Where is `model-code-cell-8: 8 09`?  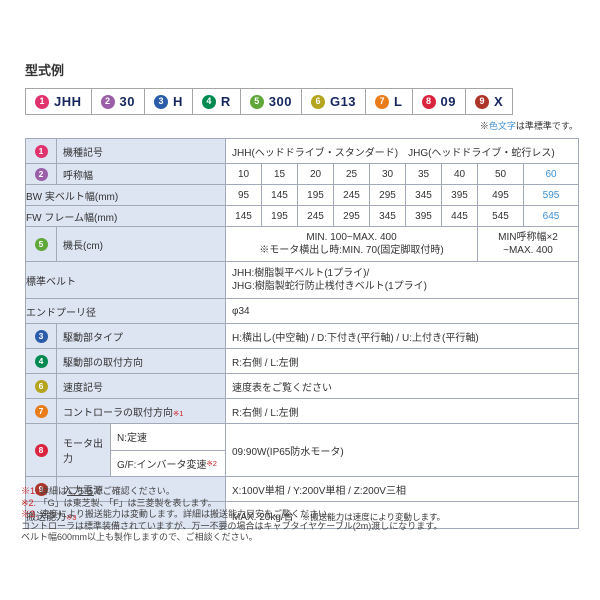
model-code-cell-8: 8 09 is located at coordinates (438, 101).